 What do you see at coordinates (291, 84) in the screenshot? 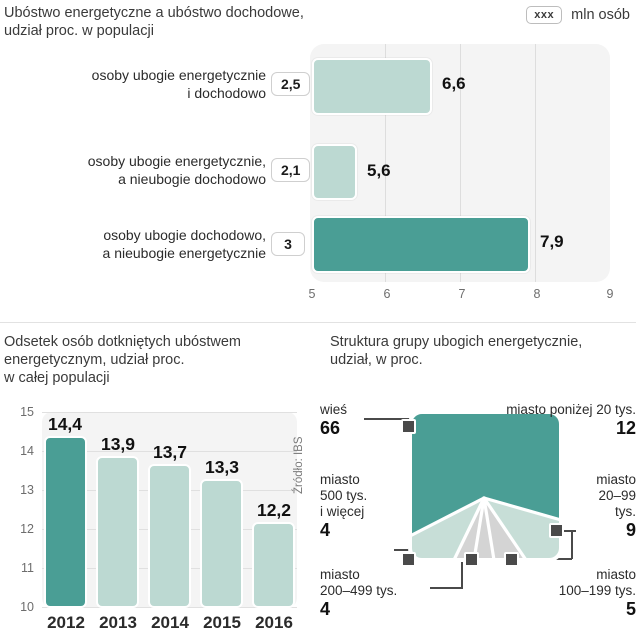
I see `bar-row-chip: 2,5` at bounding box center [291, 84].